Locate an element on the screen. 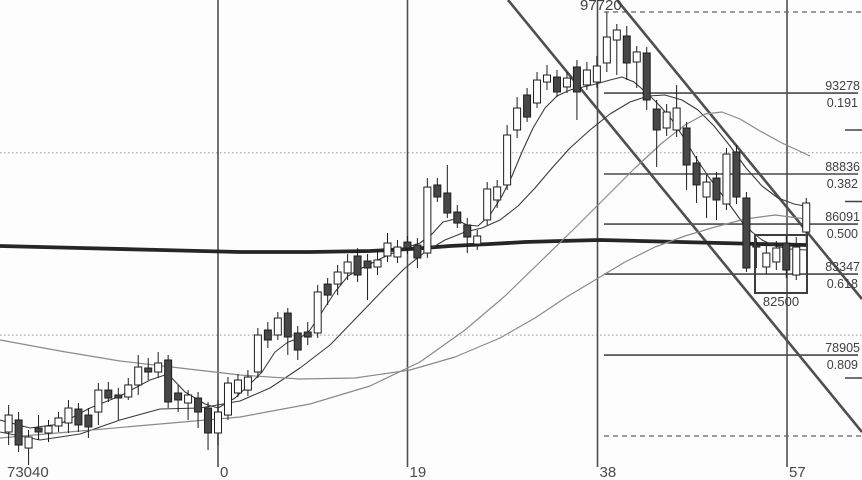 This screenshot has width=862, height=480. x-axis-label: 0 is located at coordinates (224, 472).